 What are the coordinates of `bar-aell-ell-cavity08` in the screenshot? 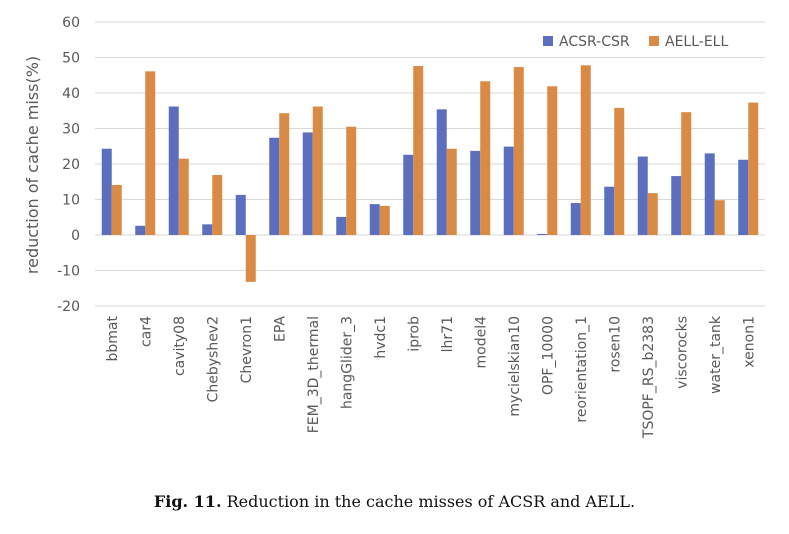 It's located at (183, 196).